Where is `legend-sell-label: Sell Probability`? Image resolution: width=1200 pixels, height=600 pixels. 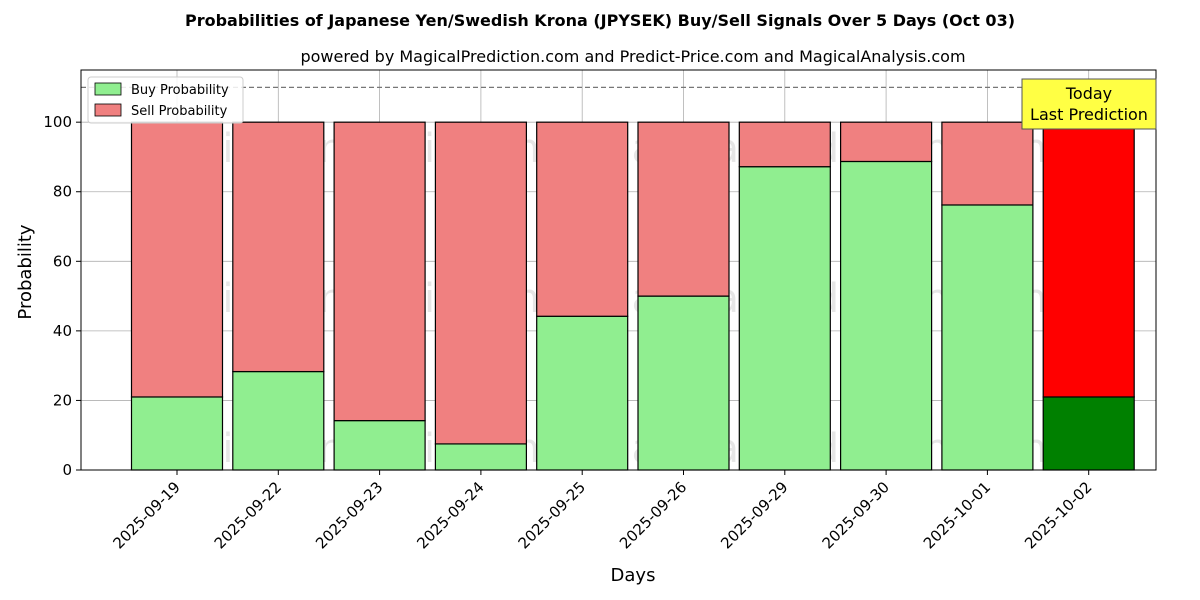 legend-sell-label: Sell Probability is located at coordinates (179, 111).